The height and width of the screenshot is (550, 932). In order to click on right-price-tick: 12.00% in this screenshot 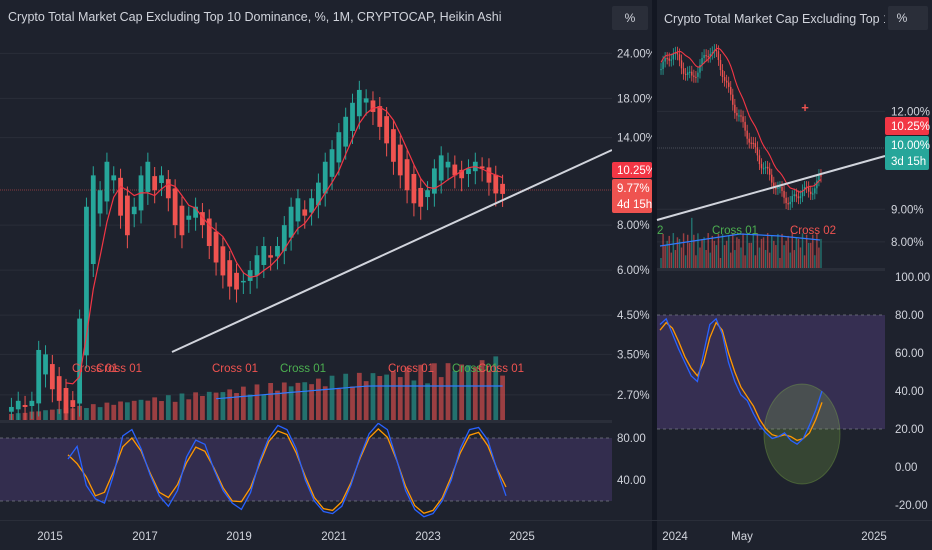, I will do `click(910, 112)`.